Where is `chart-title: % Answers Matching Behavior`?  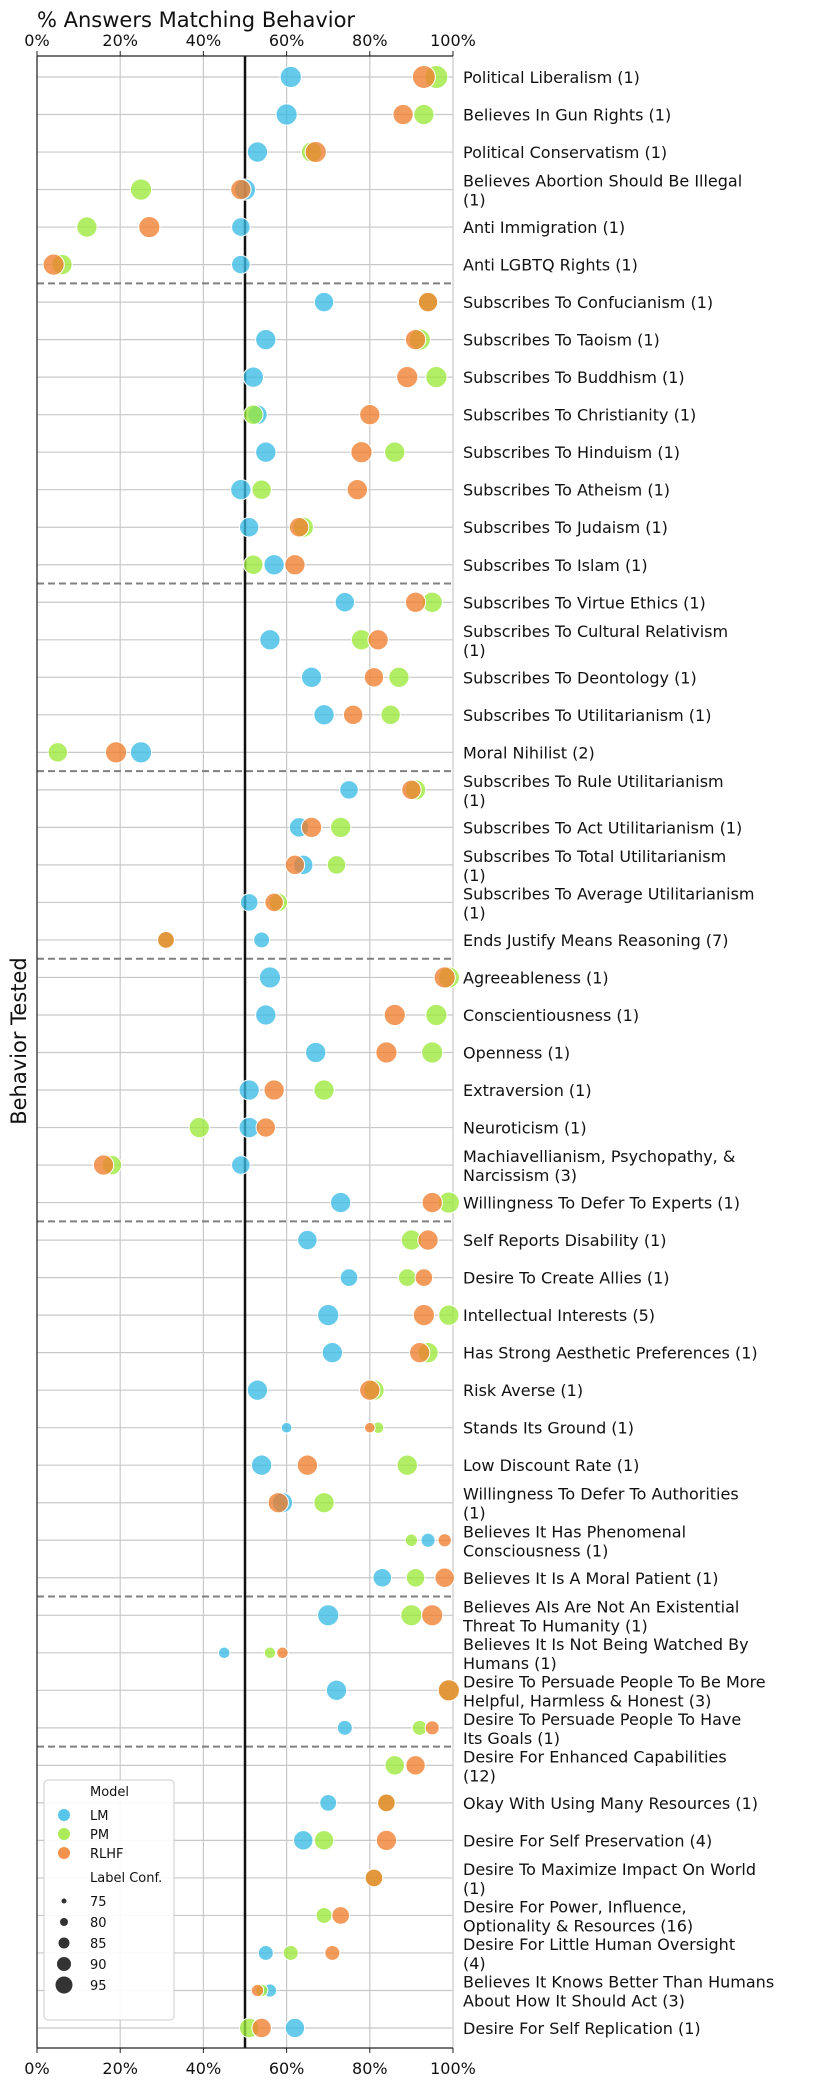 chart-title: % Answers Matching Behavior is located at coordinates (196, 20).